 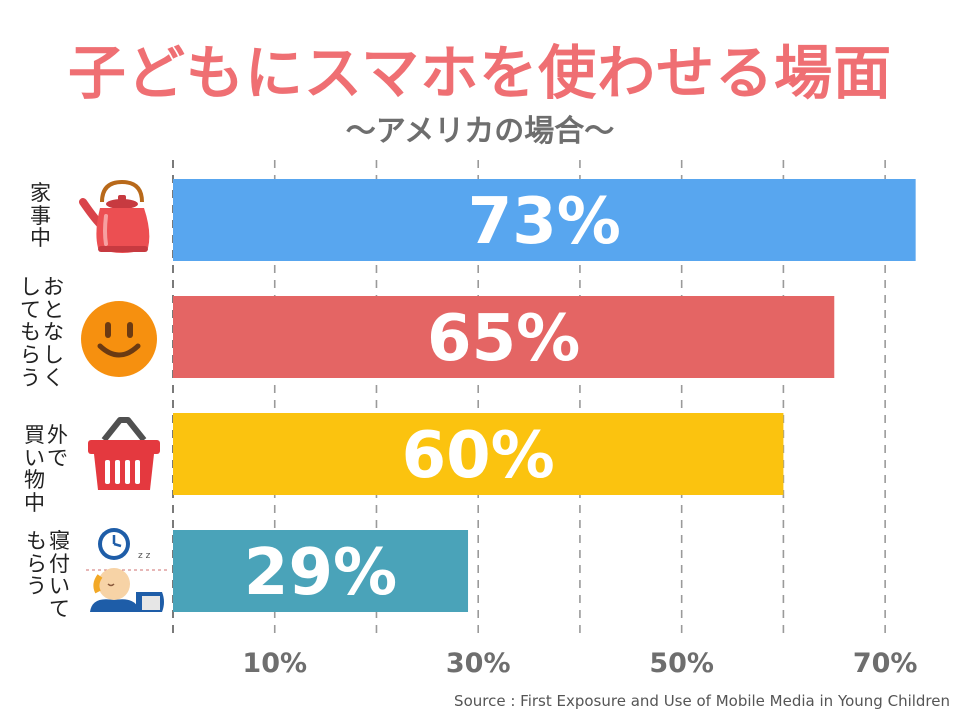 I want to click on bar-value-label: 29%, so click(x=320, y=573).